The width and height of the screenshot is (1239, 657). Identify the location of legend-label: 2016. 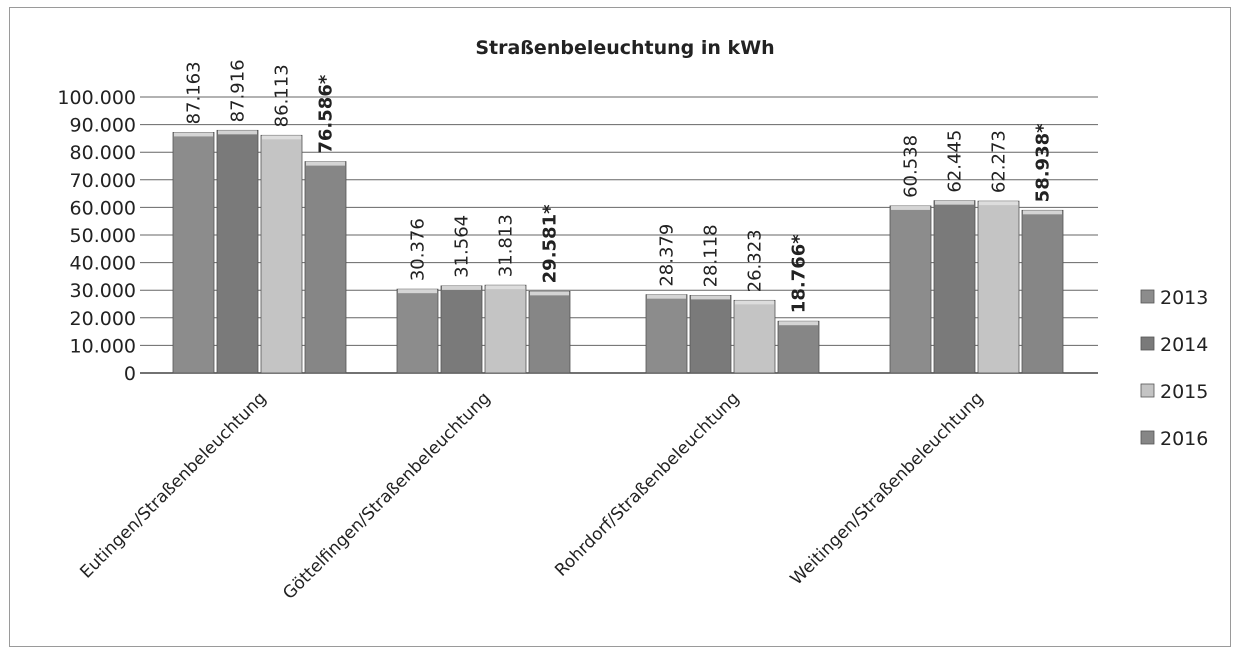
(1184, 439).